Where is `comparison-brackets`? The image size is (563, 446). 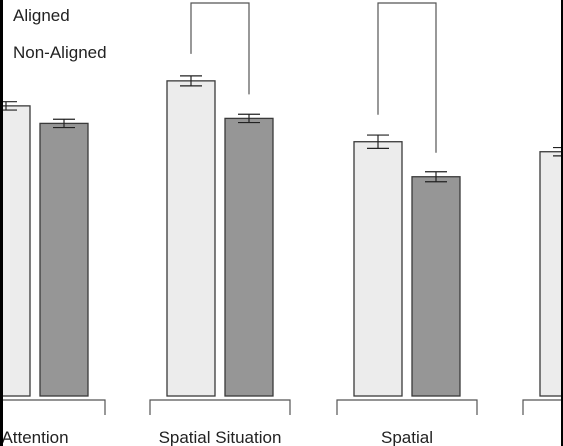
comparison-brackets is located at coordinates (313, 77).